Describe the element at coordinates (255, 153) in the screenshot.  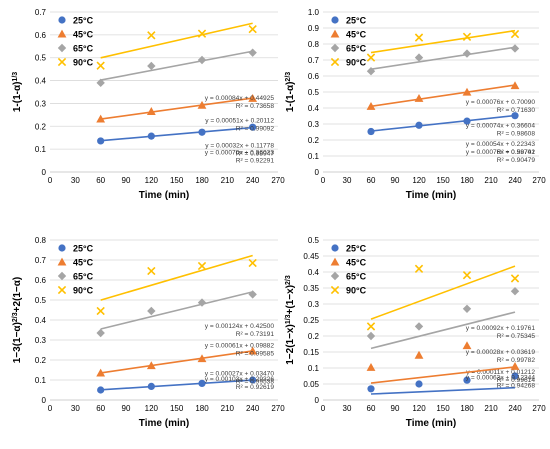
I see `trend-r2: R² = 0.98947` at that location.